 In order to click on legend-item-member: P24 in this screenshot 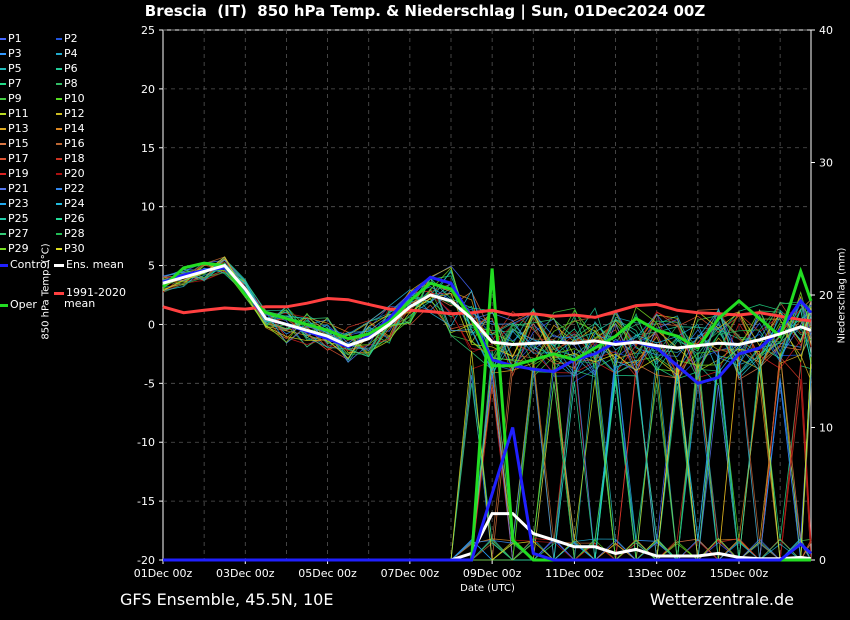, I will do `click(70, 204)`.